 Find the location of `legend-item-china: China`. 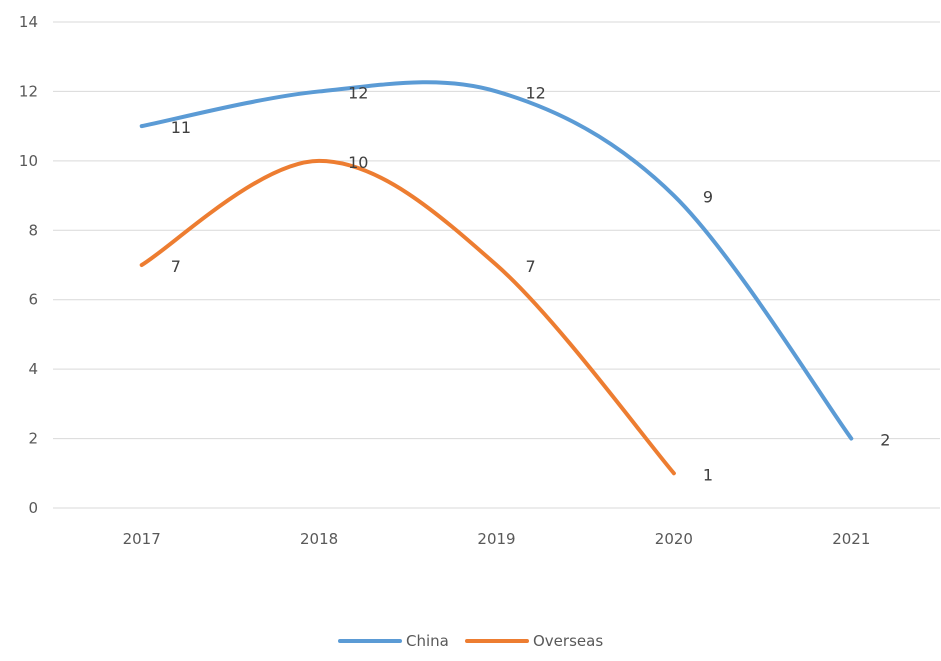

legend-item-china: China is located at coordinates (393, 641).